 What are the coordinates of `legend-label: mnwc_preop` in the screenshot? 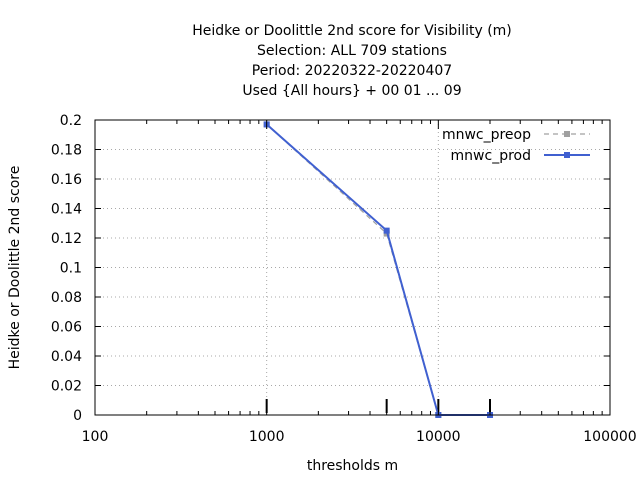 It's located at (486, 135).